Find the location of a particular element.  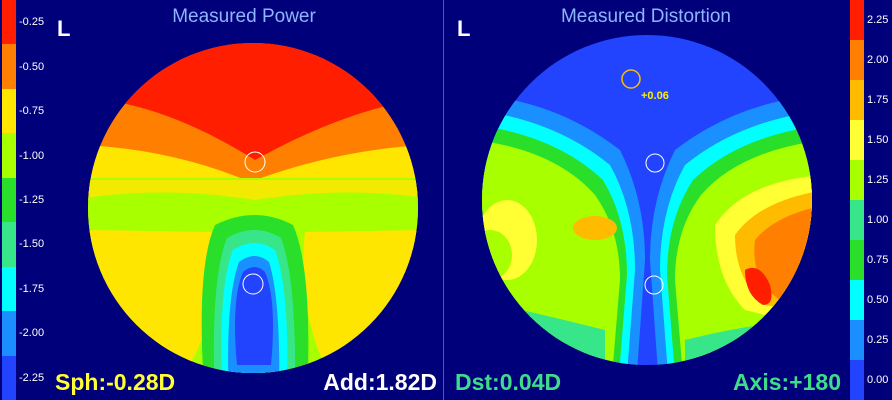

sphere-readout: Sph:-0.28D is located at coordinates (115, 382).